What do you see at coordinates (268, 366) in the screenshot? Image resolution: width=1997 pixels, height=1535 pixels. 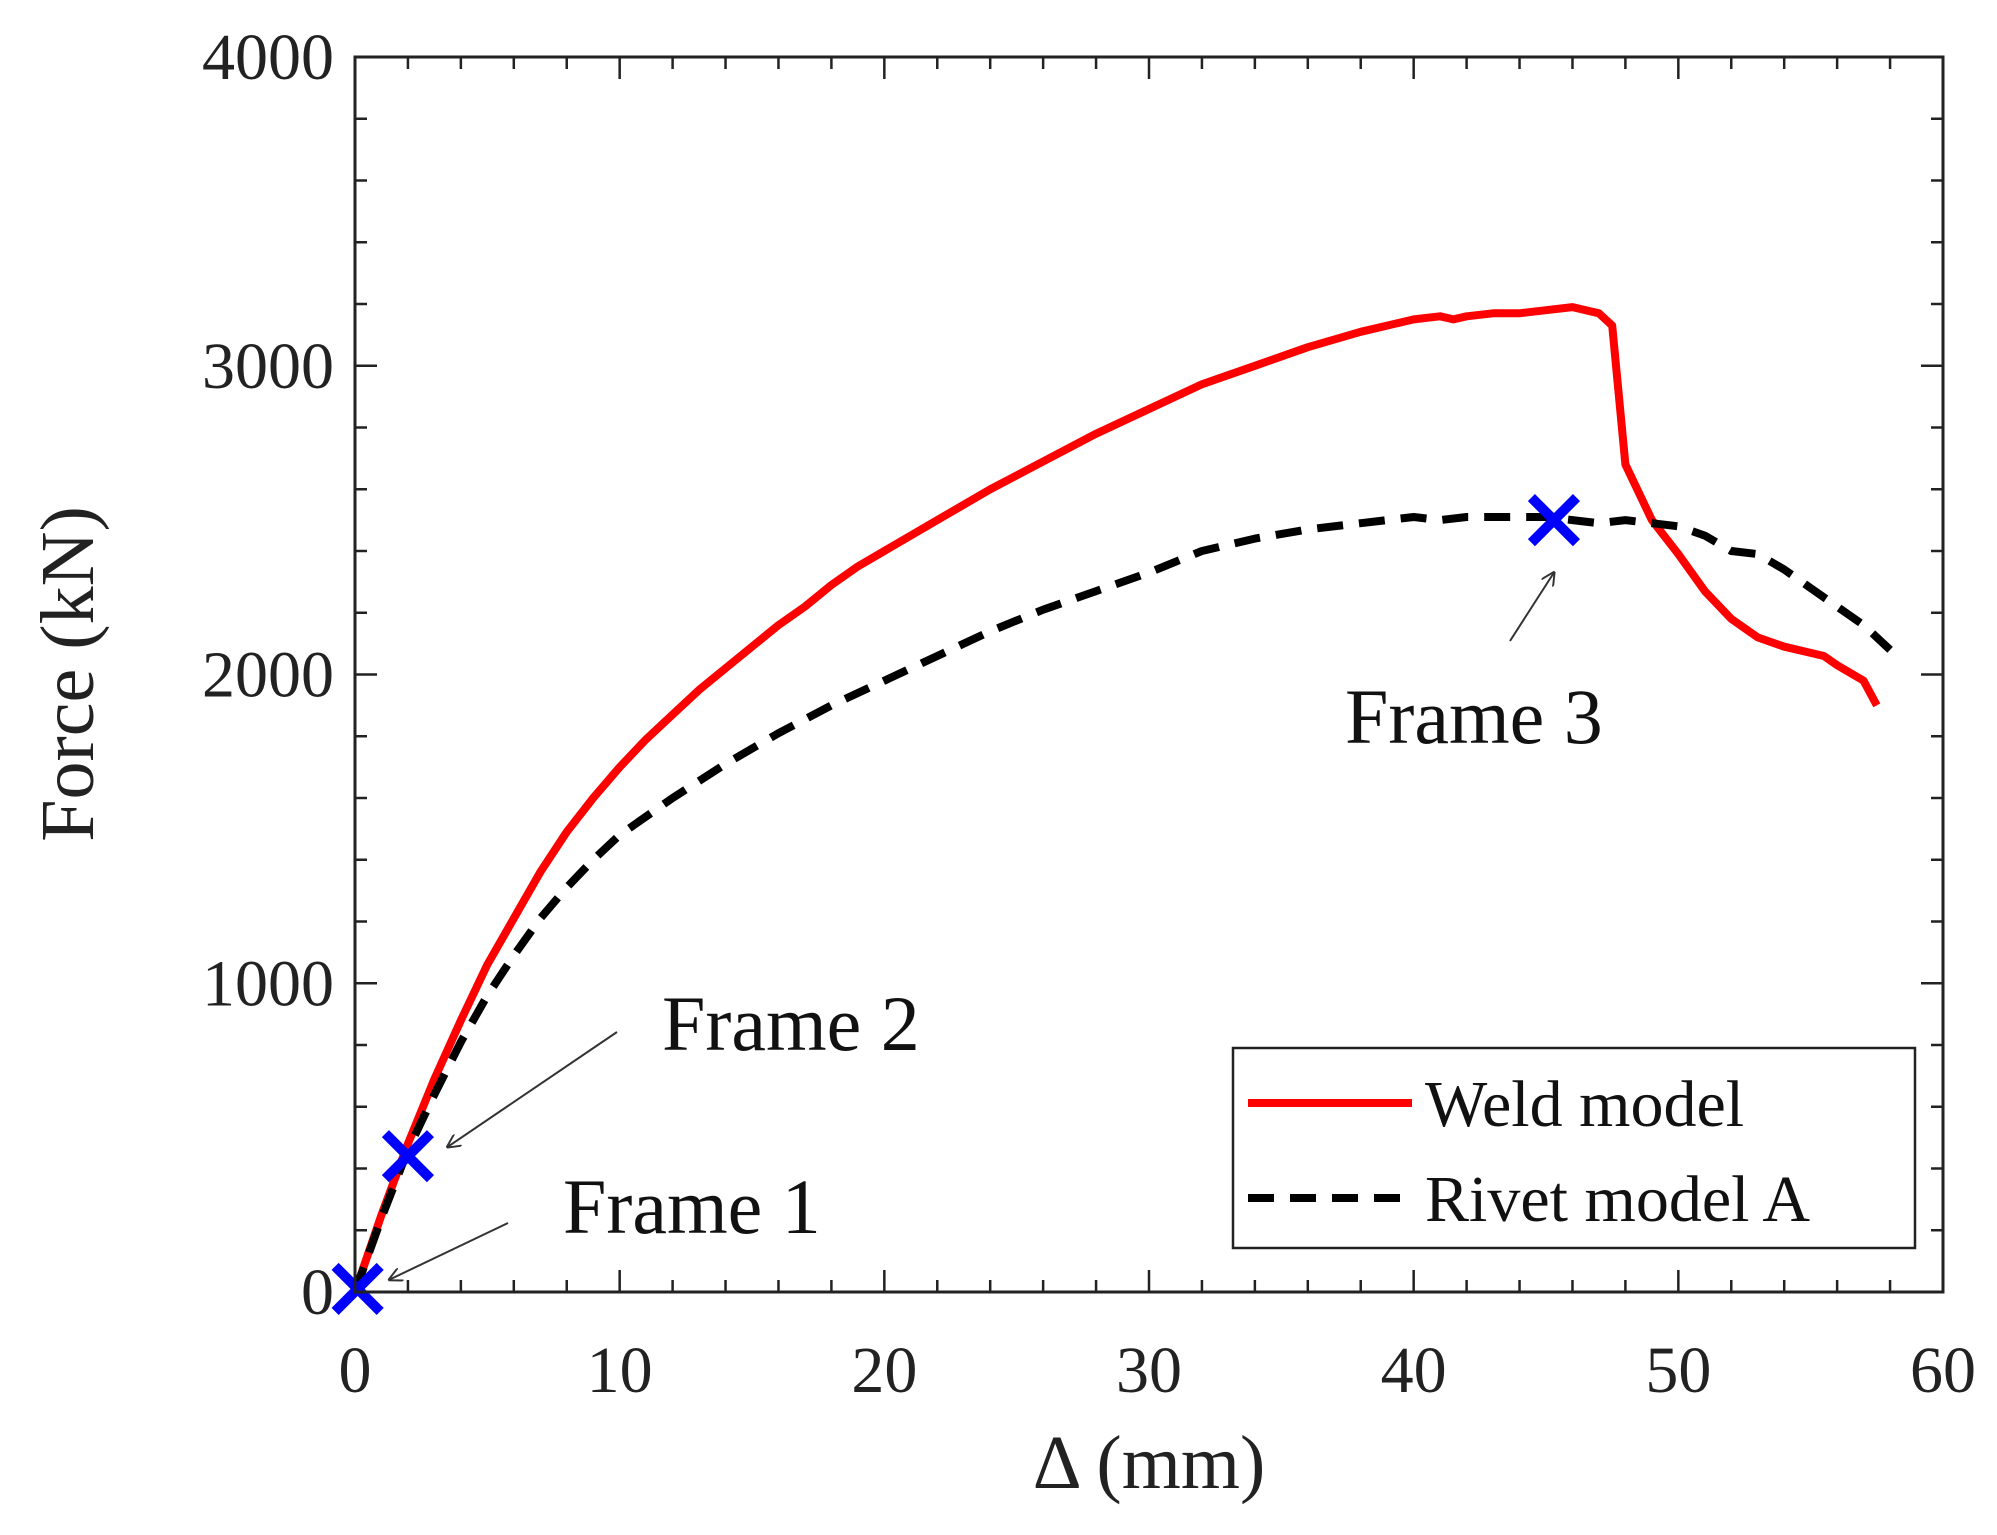 I see `y-tick-label: 3000` at bounding box center [268, 366].